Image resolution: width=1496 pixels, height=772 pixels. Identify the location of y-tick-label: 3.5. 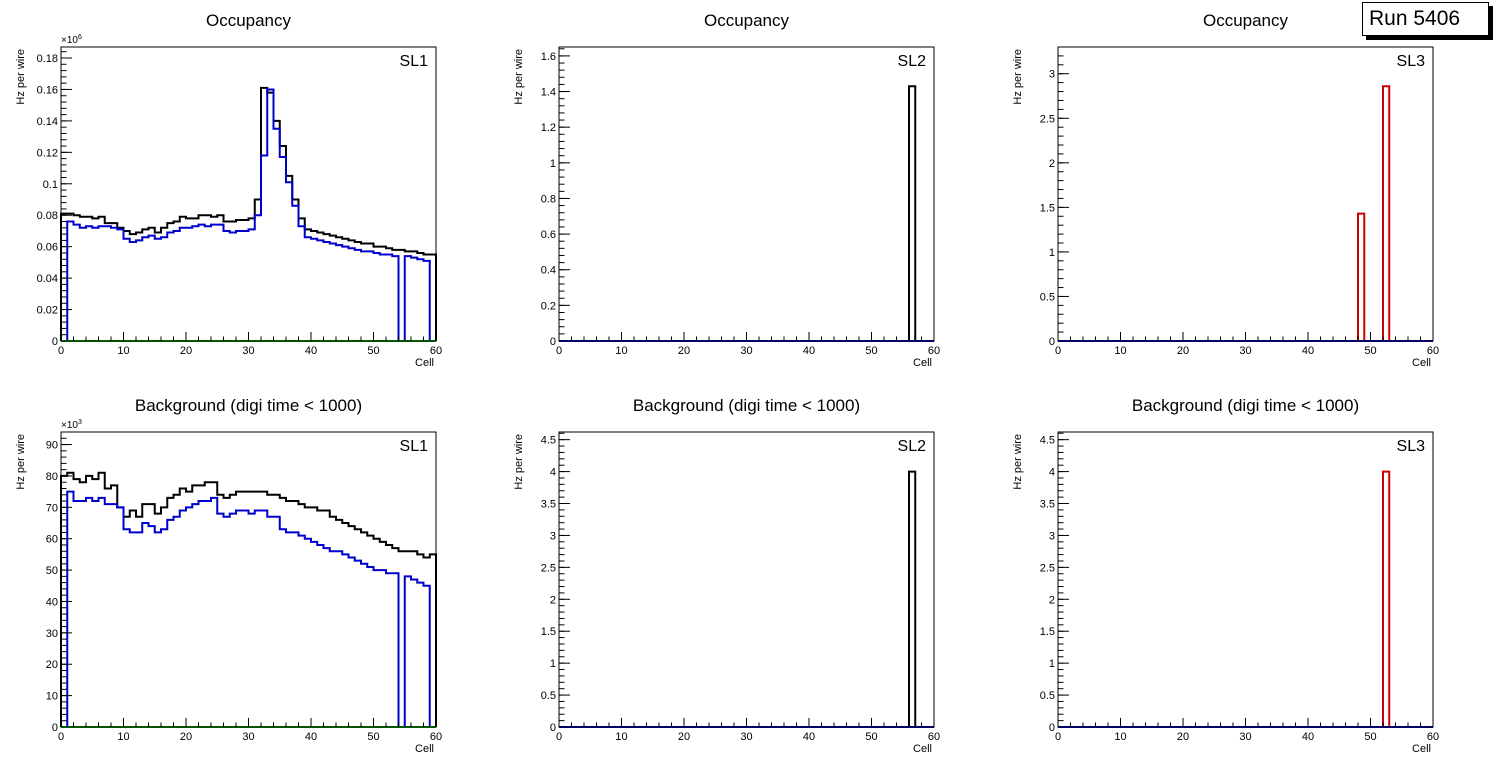
(548, 505).